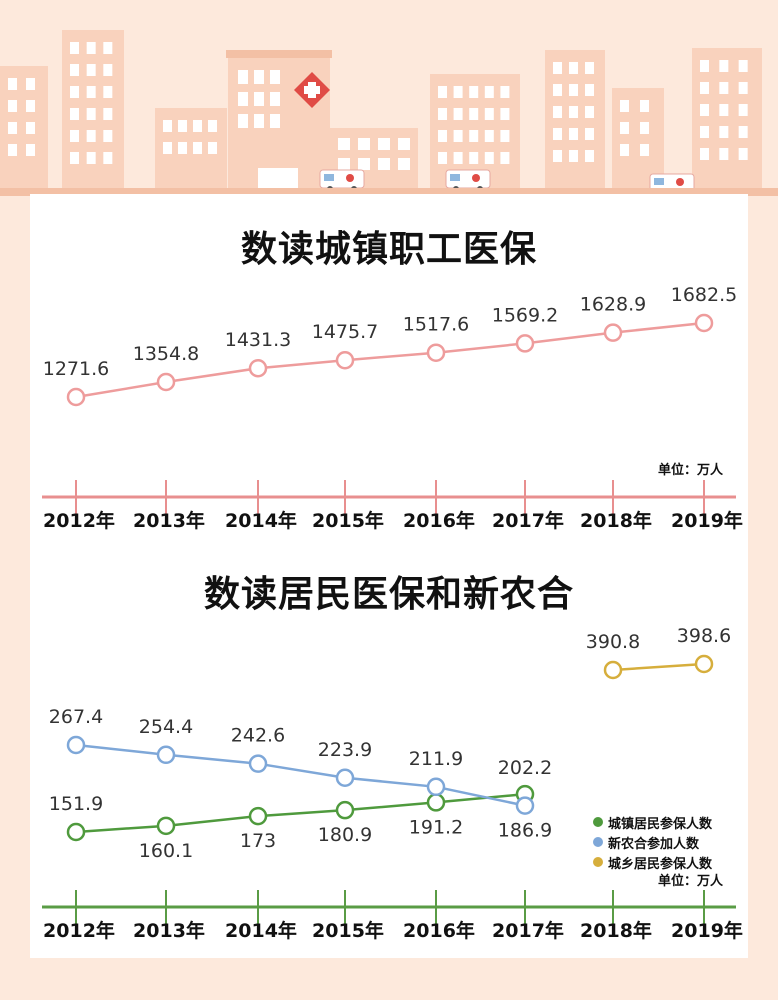 The height and width of the screenshot is (1000, 778). I want to click on resident-x-tick-label: 2013年, so click(169, 930).